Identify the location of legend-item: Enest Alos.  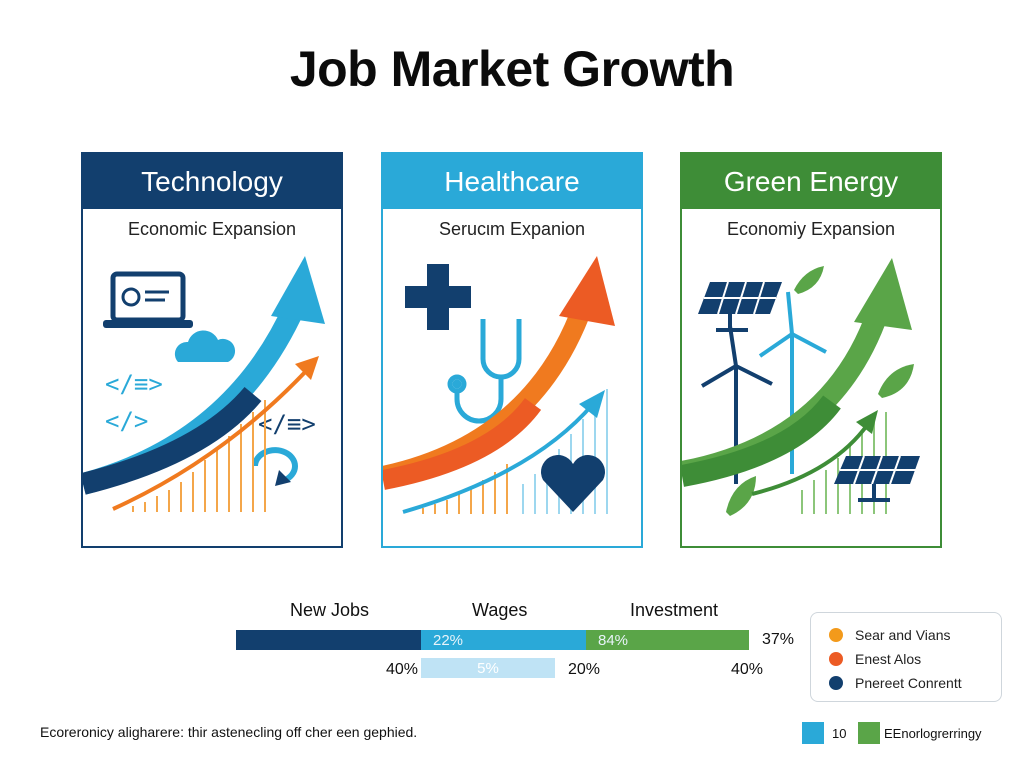
(875, 659).